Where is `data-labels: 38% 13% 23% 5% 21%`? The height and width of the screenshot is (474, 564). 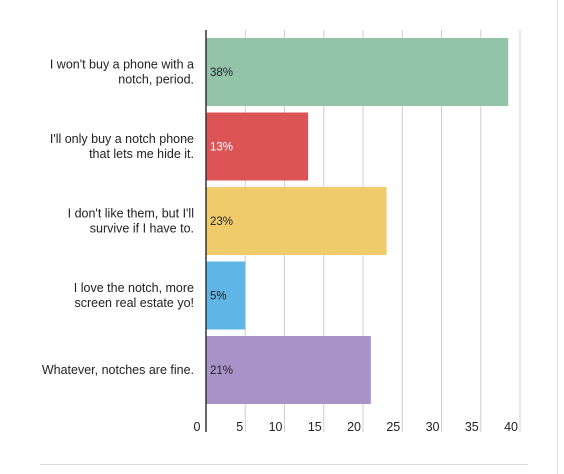
data-labels: 38% 13% 23% 5% 21% is located at coordinates (221, 222).